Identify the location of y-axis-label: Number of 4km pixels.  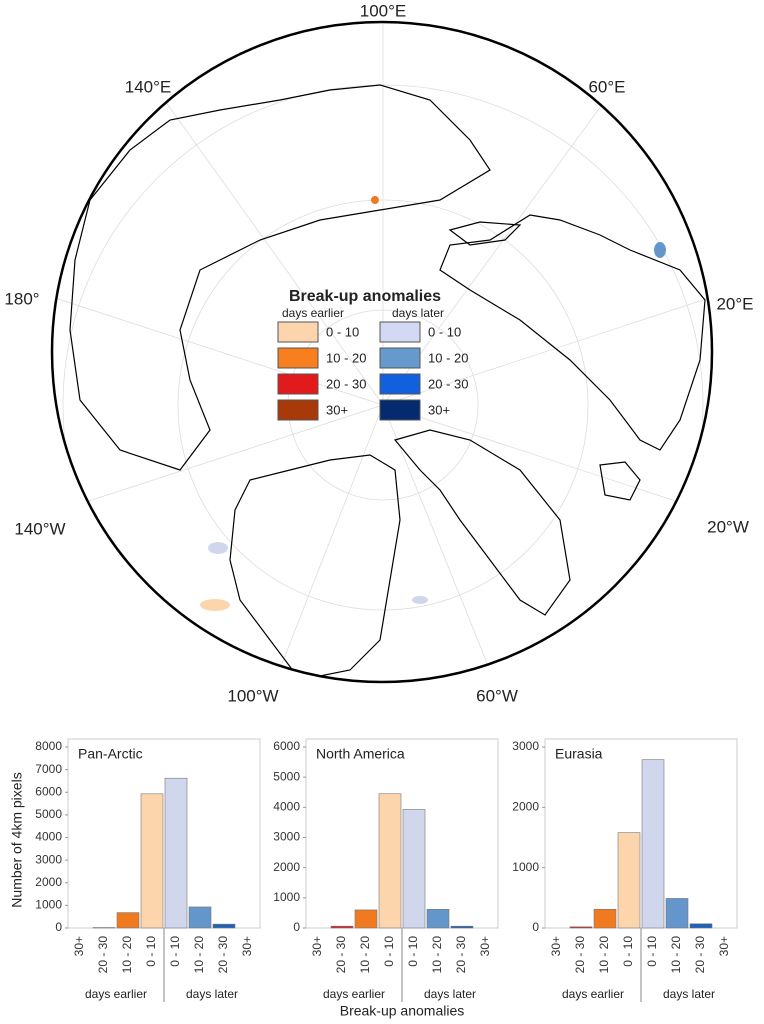
(17, 839).